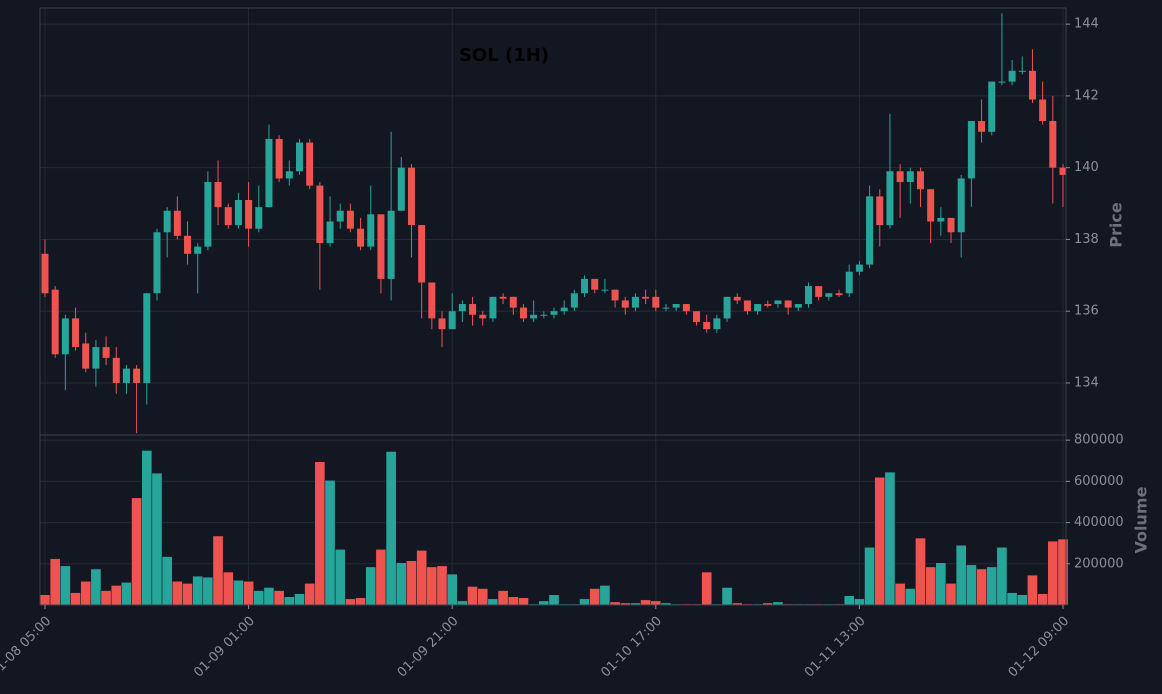 This screenshot has height=694, width=1162. Describe the element at coordinates (1086, 311) in the screenshot. I see `y-tick-label: 136` at that location.